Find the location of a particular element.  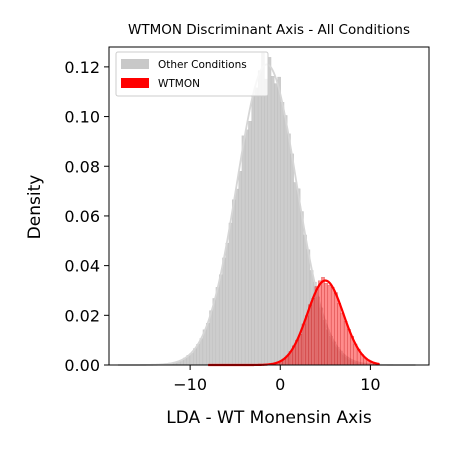

legend-label-wtmon: WTMON is located at coordinates (179, 84).